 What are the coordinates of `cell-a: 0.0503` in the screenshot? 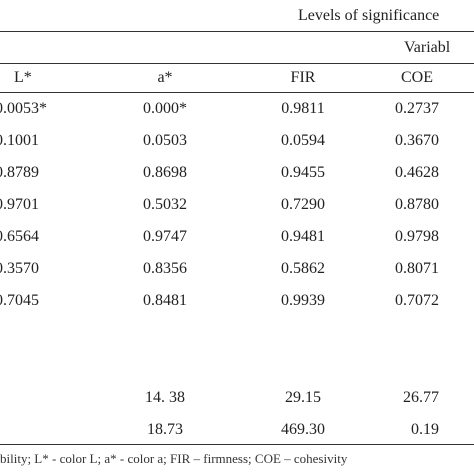 It's located at (165, 140).